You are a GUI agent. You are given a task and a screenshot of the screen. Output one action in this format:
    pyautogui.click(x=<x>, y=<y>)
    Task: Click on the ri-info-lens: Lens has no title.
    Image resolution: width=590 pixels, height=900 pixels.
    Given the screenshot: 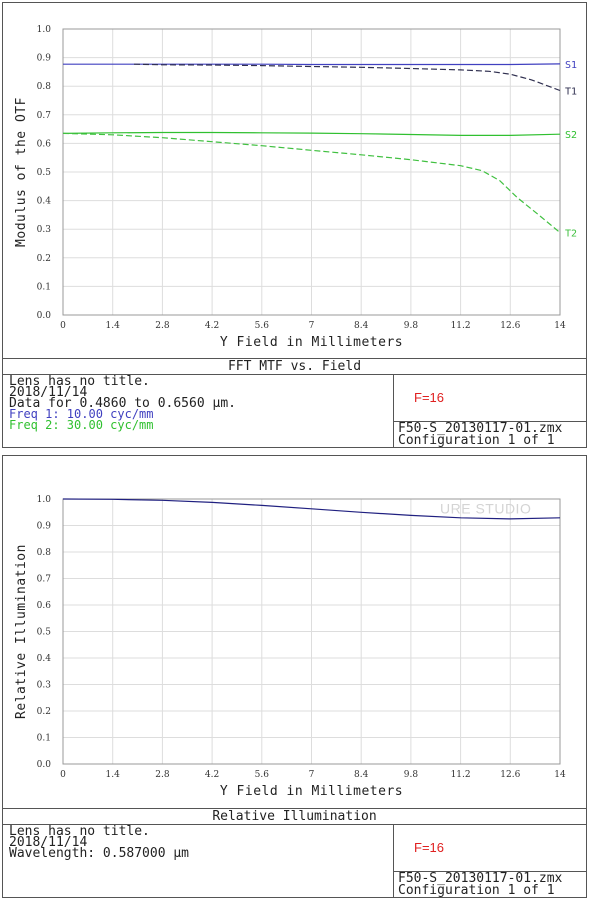 What is the action you would take?
    pyautogui.click(x=79, y=831)
    